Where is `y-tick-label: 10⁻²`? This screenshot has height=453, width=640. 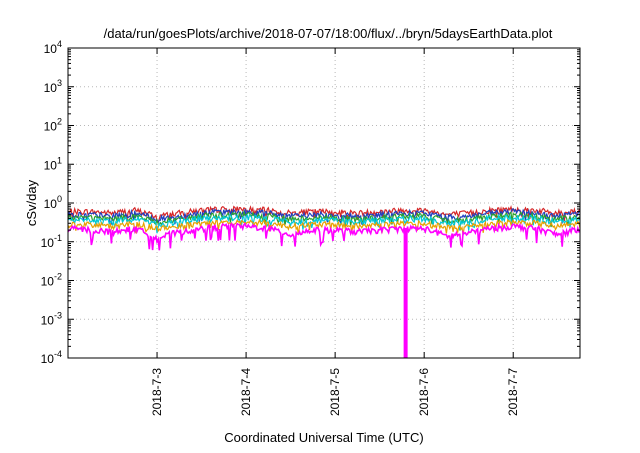 y-tick-label: 10⁻² is located at coordinates (51, 280).